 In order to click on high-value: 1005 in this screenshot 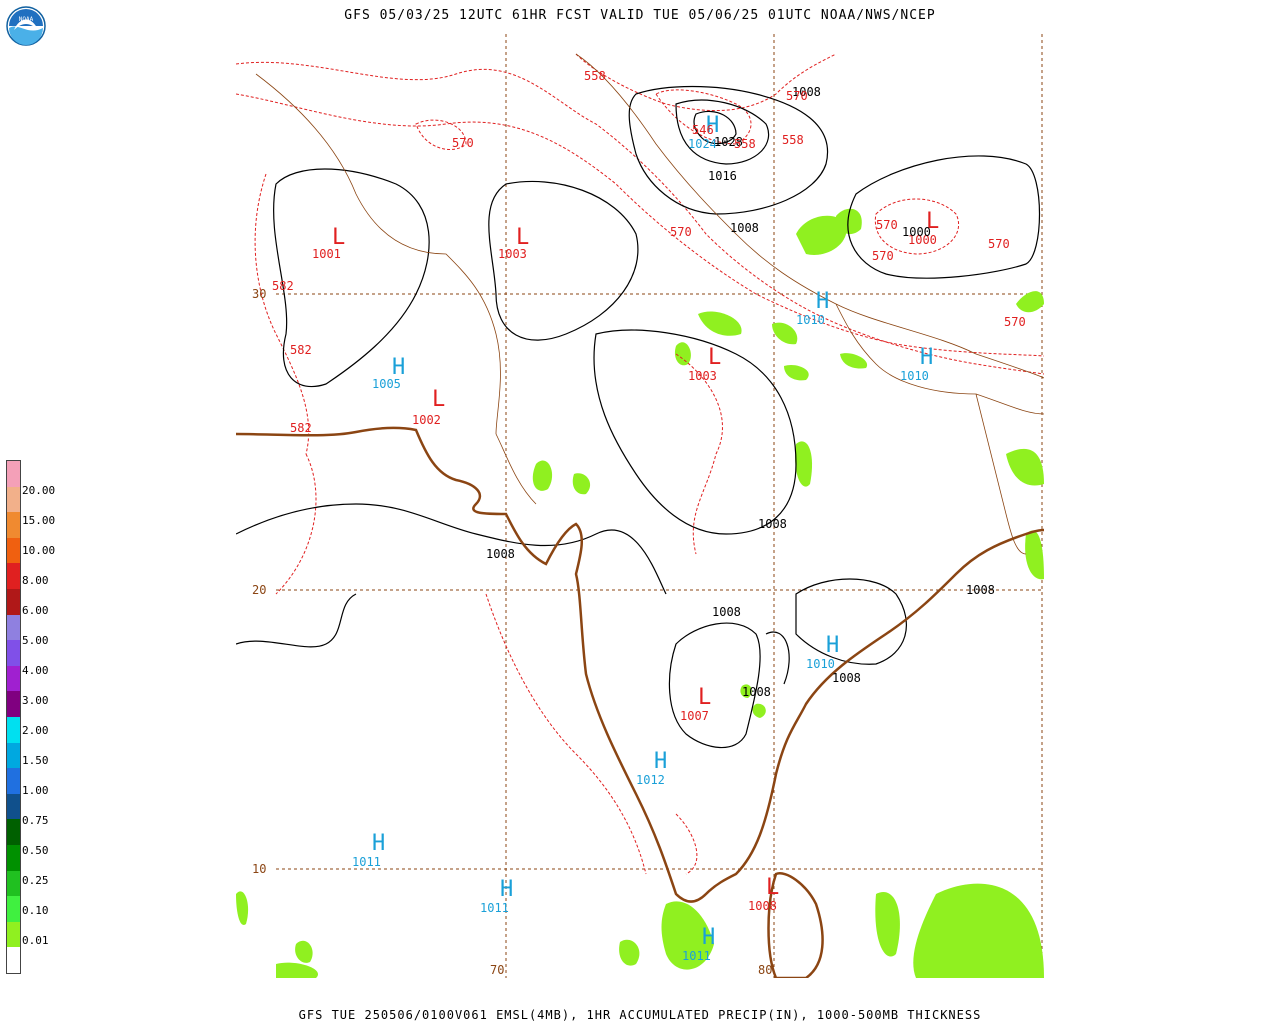, I will do `click(386, 384)`.